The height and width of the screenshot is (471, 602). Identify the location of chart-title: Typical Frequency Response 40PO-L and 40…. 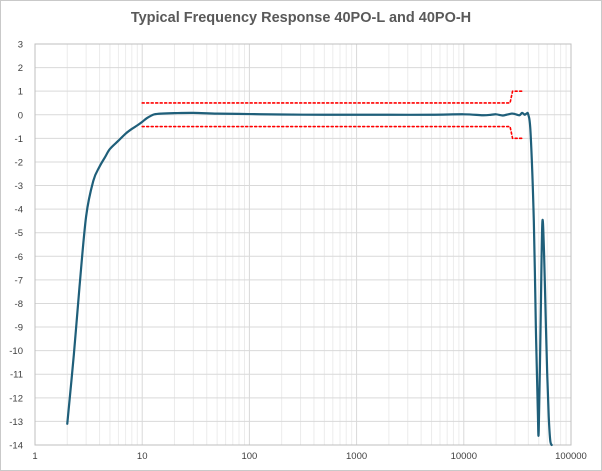
(301, 18).